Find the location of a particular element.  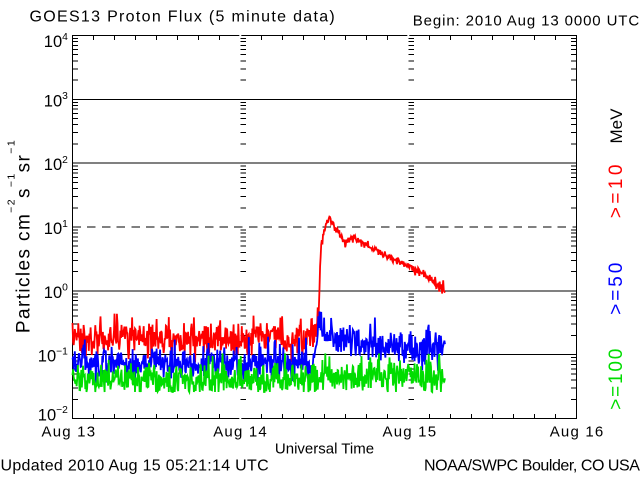

svg-text:GOES13 Proton Flux (5 minute d: GOES13 Proton Flux (5 minute data) is located at coordinates (183, 16).